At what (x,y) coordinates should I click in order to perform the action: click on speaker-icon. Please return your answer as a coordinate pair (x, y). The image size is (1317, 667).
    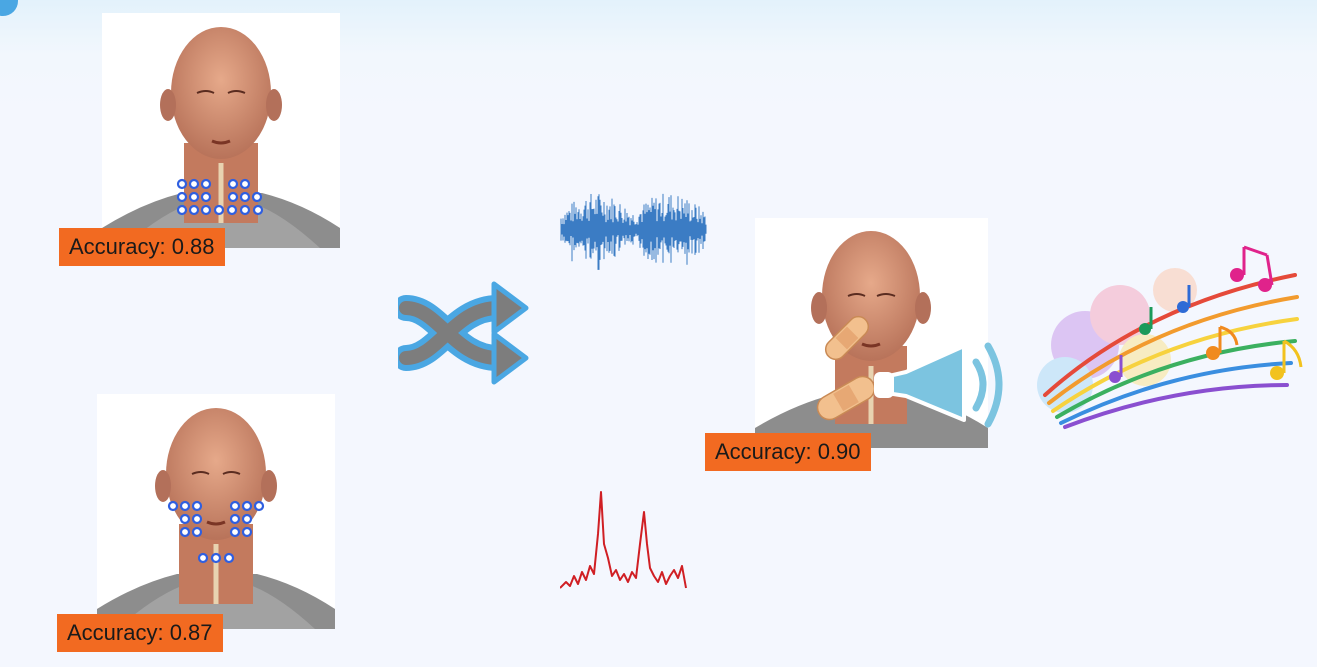
    Looking at the image, I should click on (938, 385).